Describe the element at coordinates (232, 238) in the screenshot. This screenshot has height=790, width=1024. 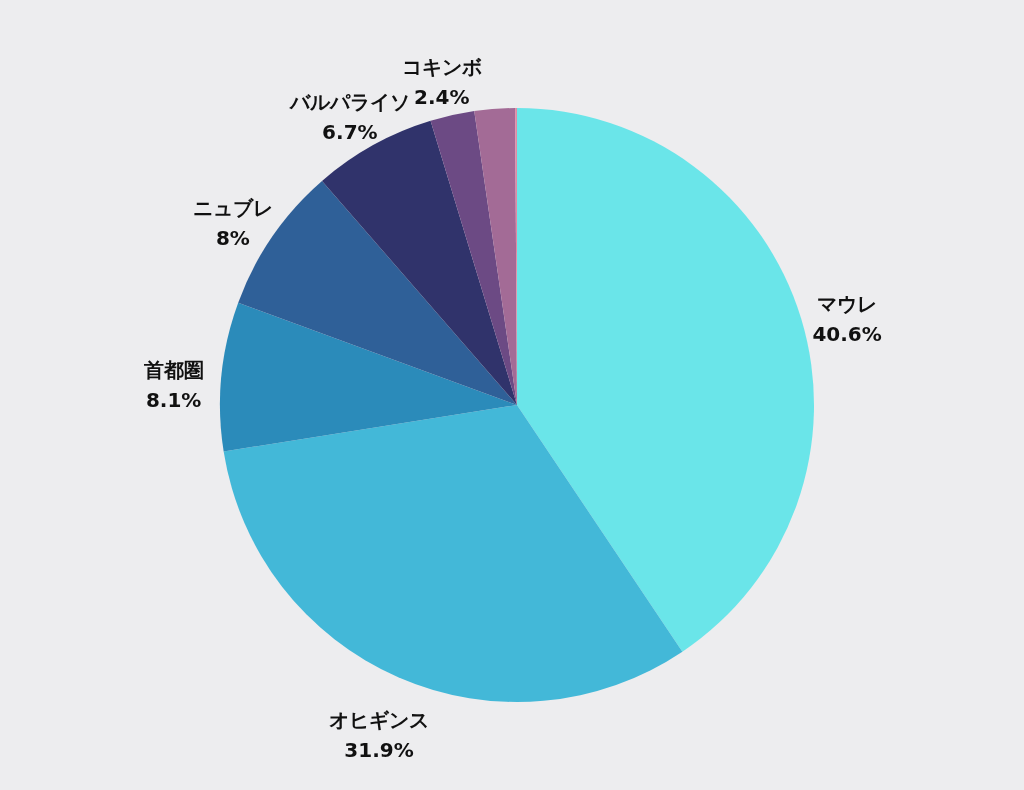
I see `data-label: 8%` at that location.